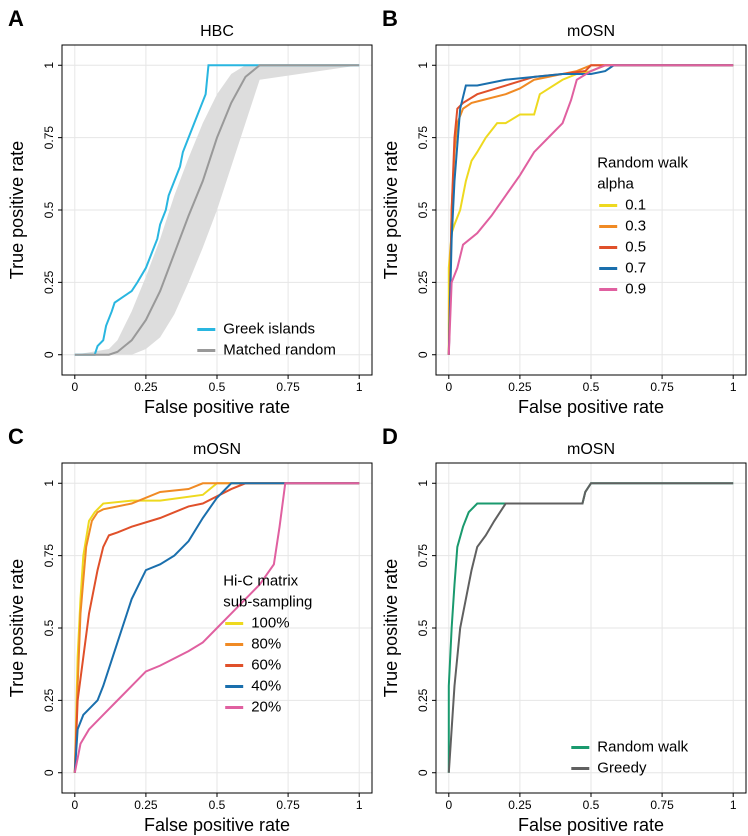 Image resolution: width=748 pixels, height=836 pixels. I want to click on panel-letter: B, so click(390, 18).